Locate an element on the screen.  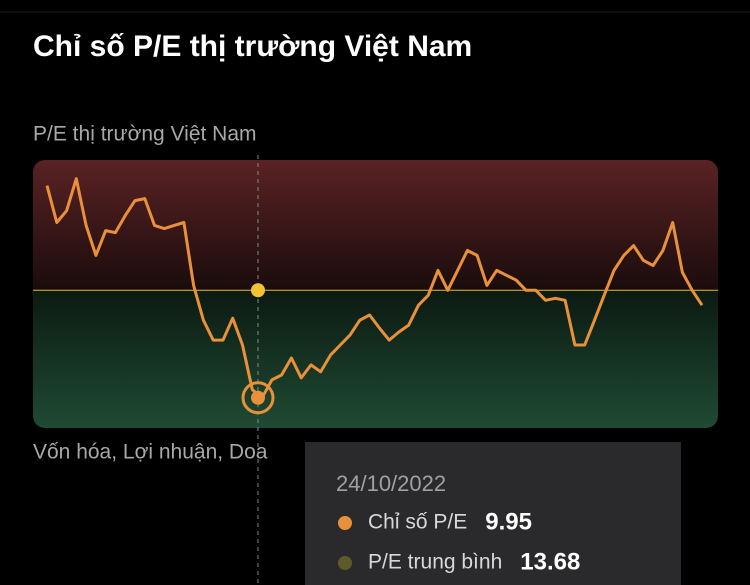
hover-point is located at coordinates (258, 397).